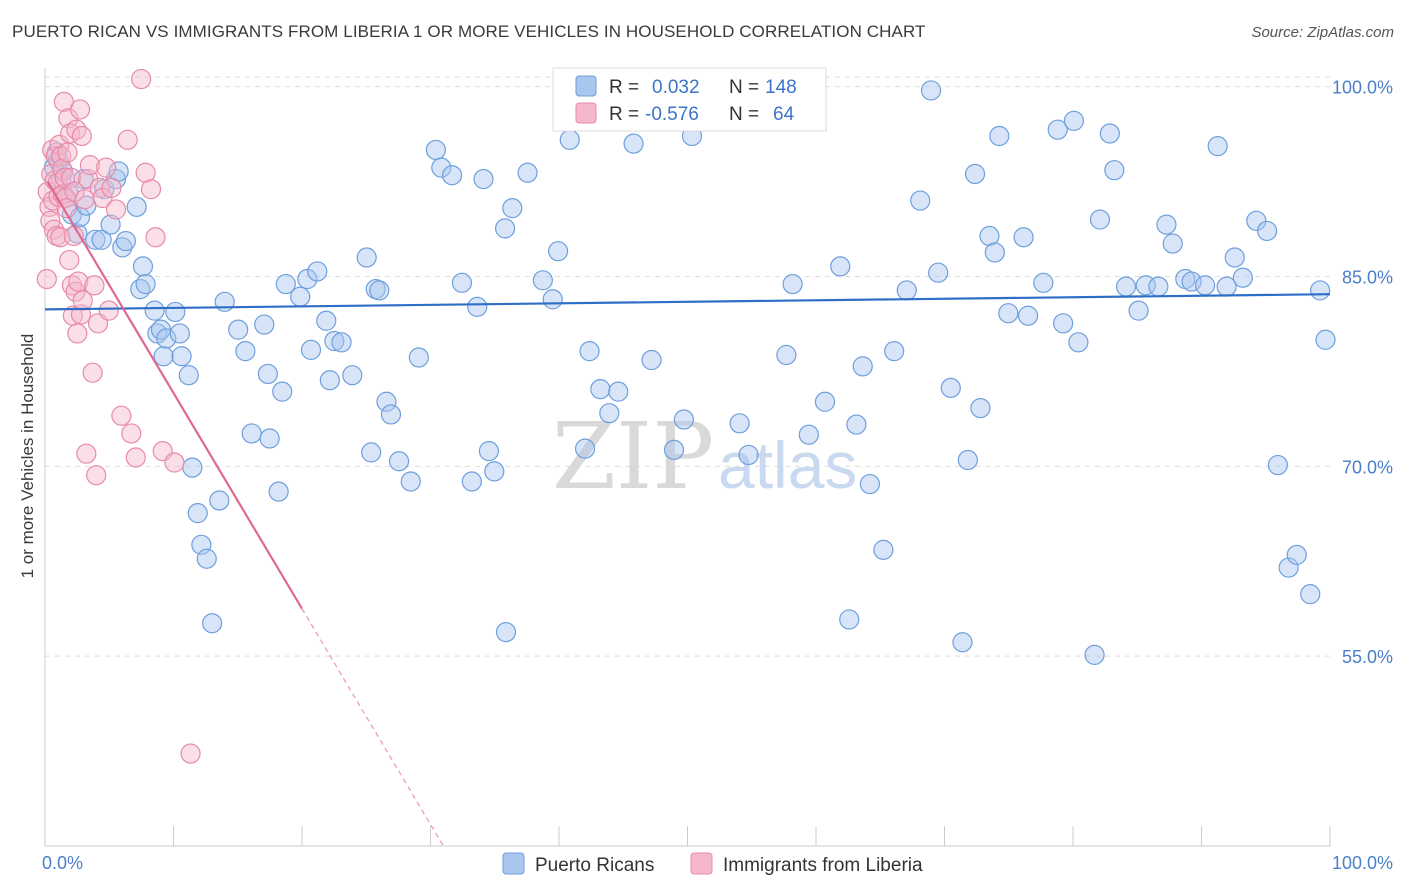  I want to click on bottom-legend-swatch-blue, so click(513, 863).